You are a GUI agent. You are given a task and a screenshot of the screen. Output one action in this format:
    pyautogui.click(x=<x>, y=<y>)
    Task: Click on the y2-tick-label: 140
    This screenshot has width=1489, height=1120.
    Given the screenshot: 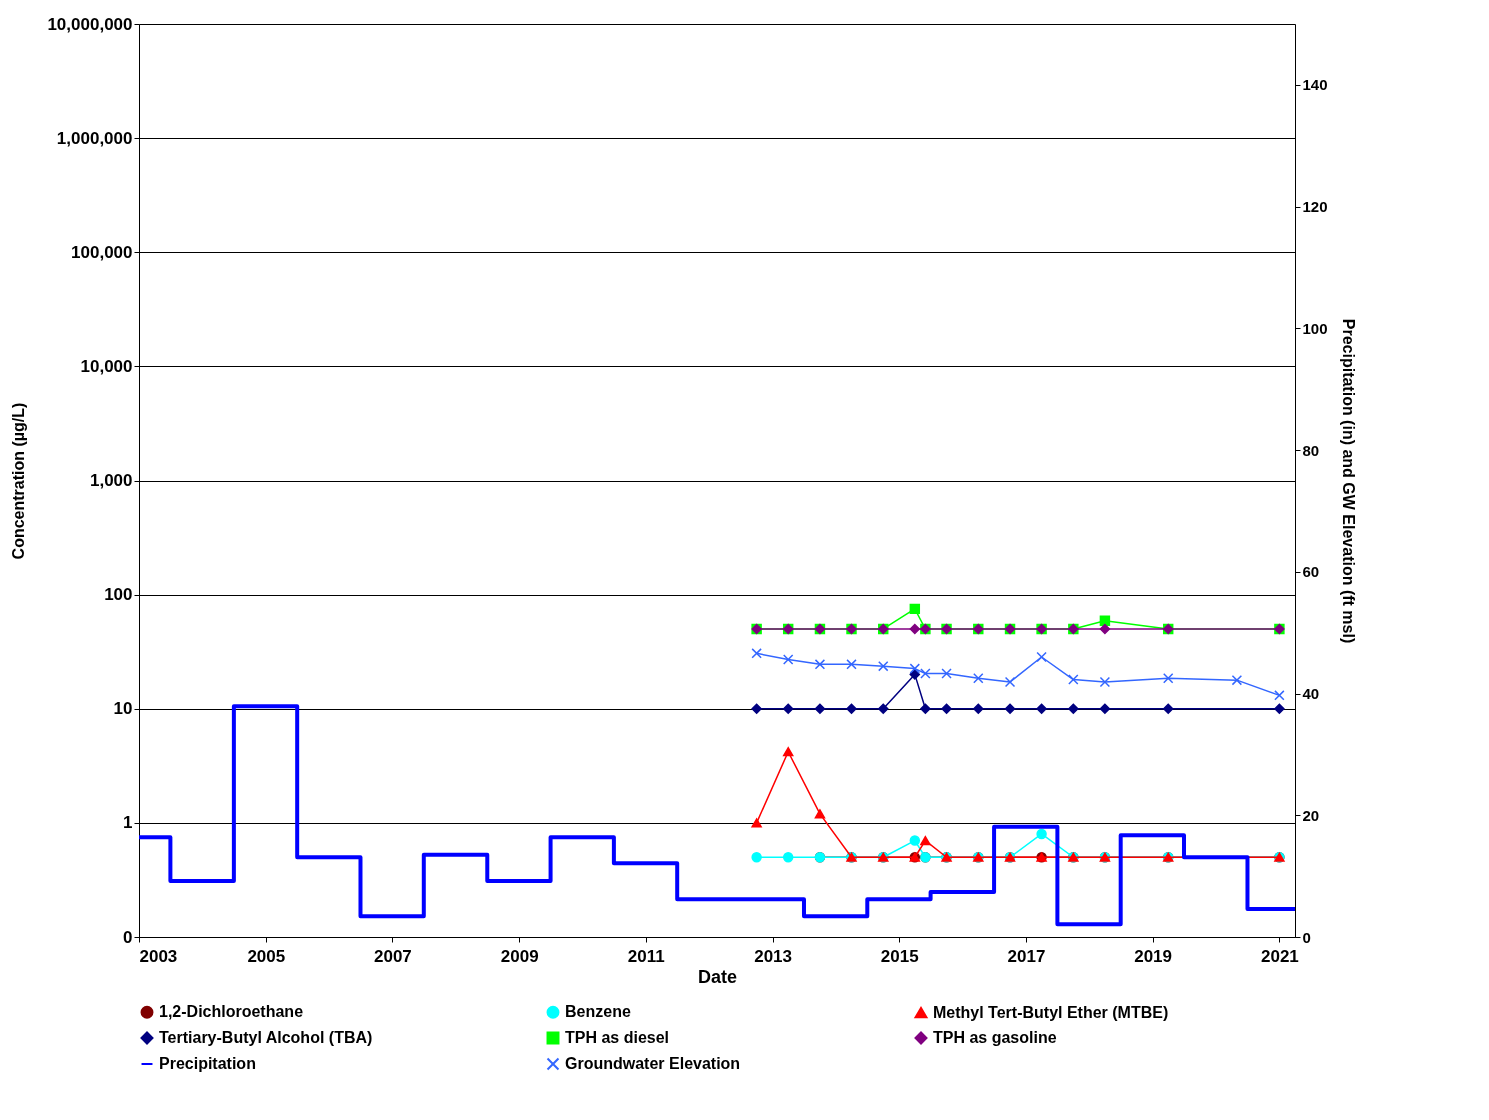 What is the action you would take?
    pyautogui.click(x=1315, y=85)
    